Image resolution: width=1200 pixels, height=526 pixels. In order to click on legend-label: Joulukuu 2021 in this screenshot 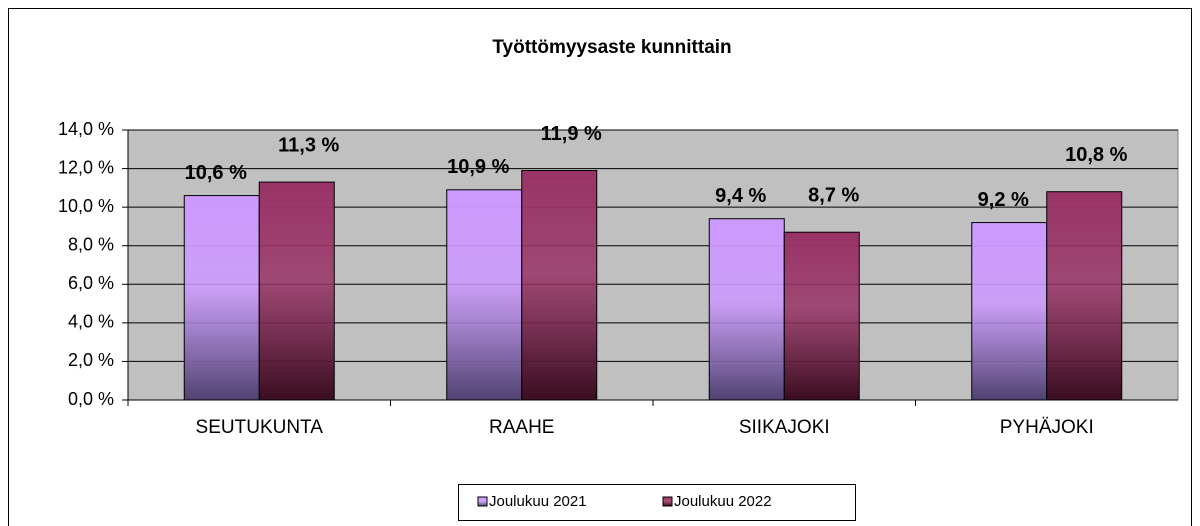, I will do `click(538, 501)`.